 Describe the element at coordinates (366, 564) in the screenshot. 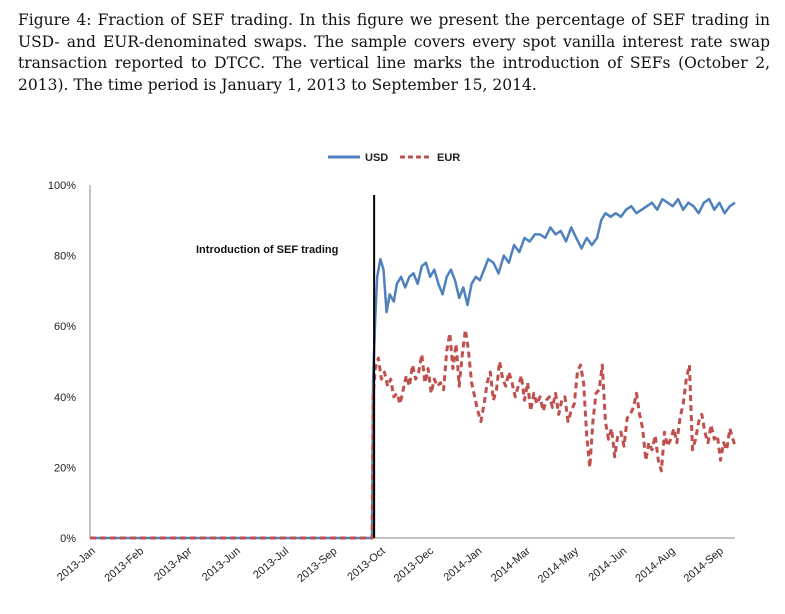

I see `x-tick-label: 2013-Oct` at that location.